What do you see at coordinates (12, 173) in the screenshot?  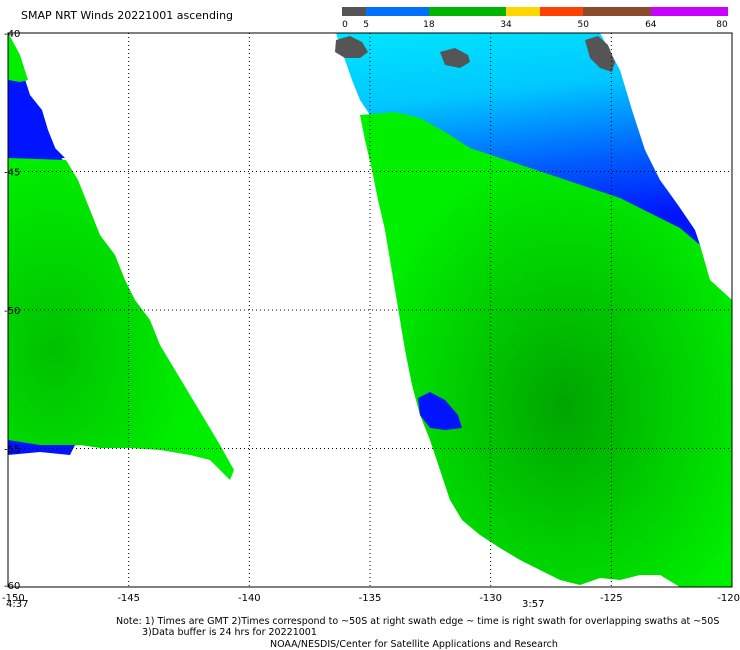 I see `y-tick-label: -45` at bounding box center [12, 173].